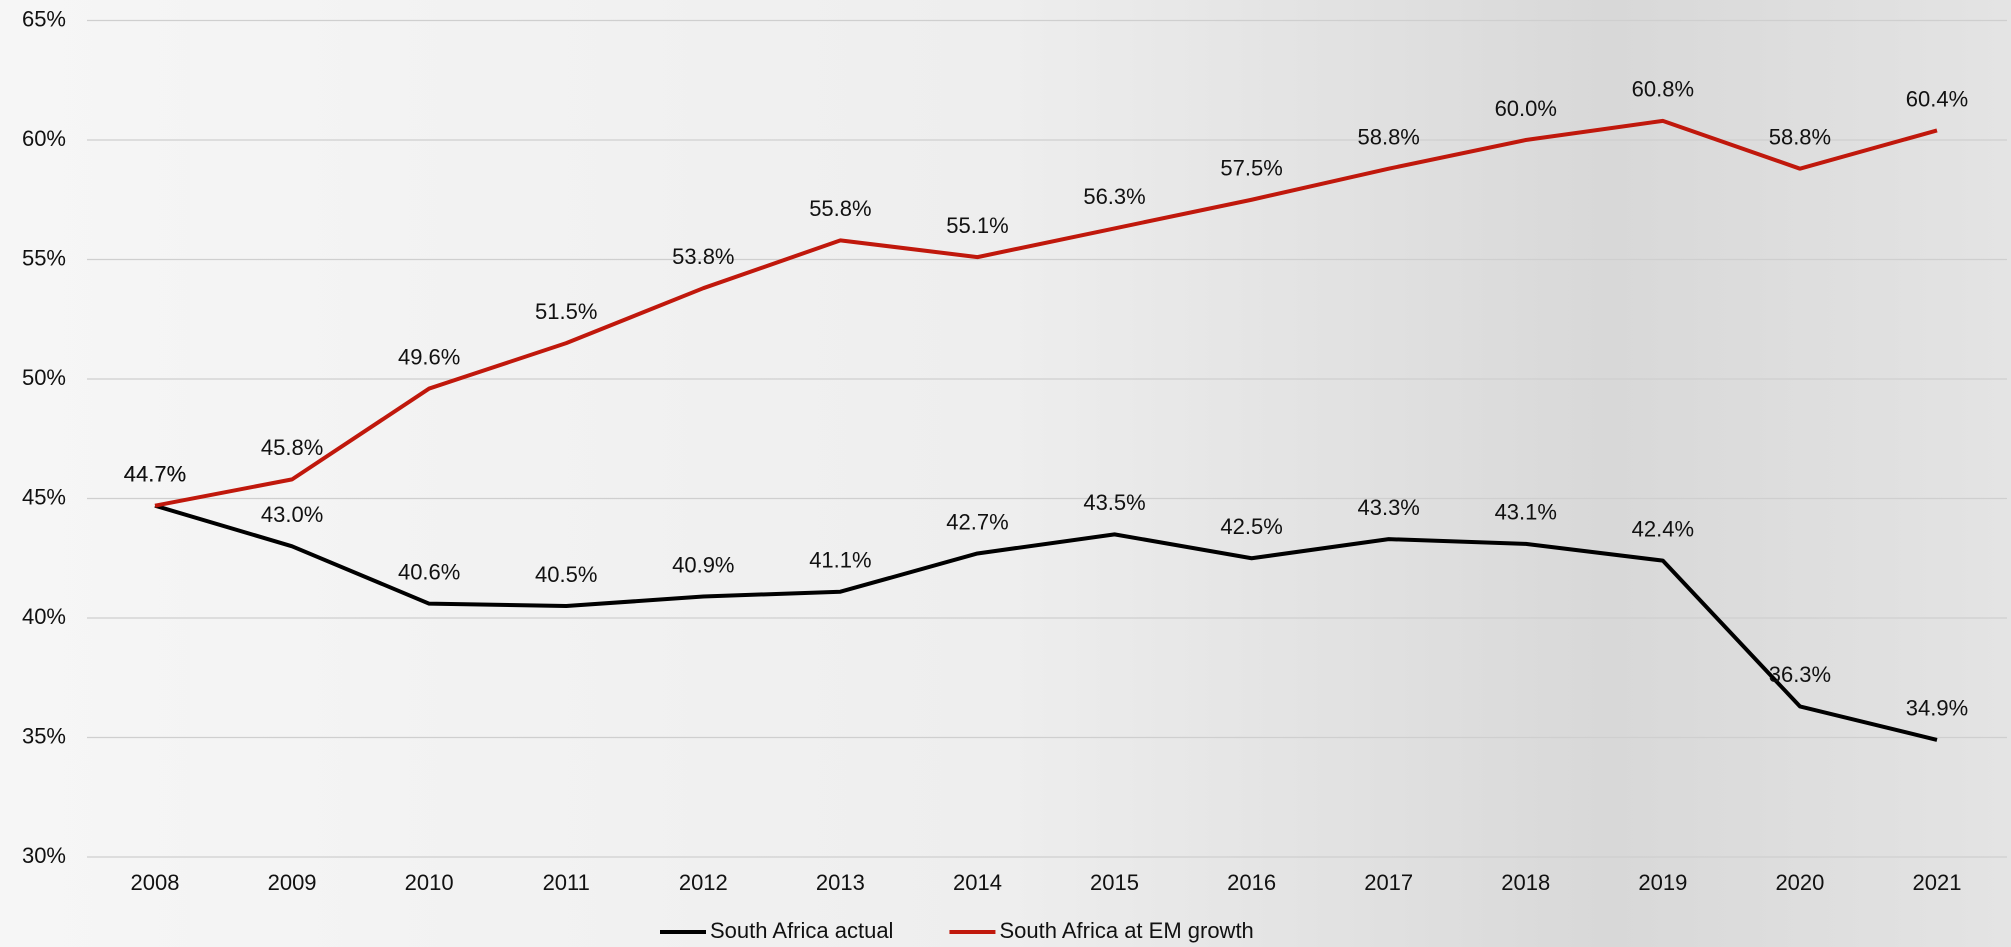 The height and width of the screenshot is (947, 2011). I want to click on data-label: 41.1%, so click(840, 560).